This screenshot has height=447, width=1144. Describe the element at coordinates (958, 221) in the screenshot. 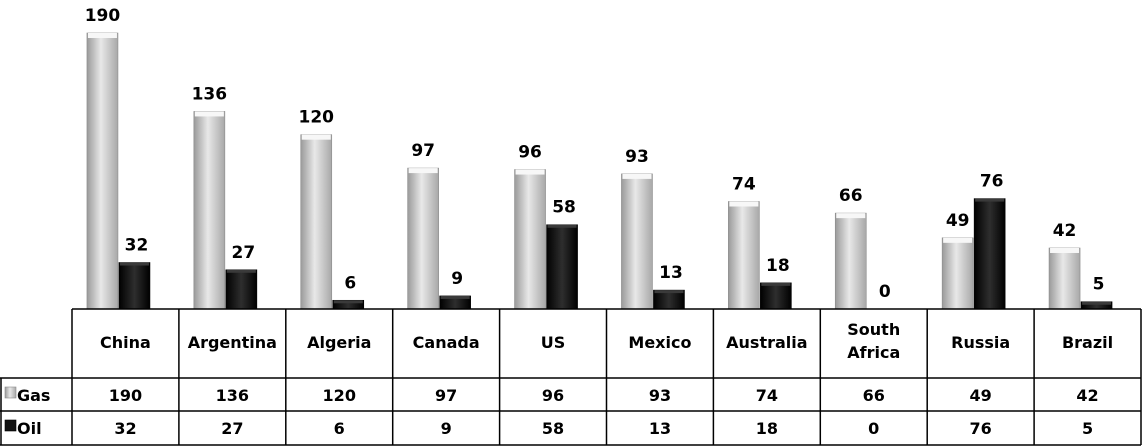

I see `gas-value-label: 49` at that location.